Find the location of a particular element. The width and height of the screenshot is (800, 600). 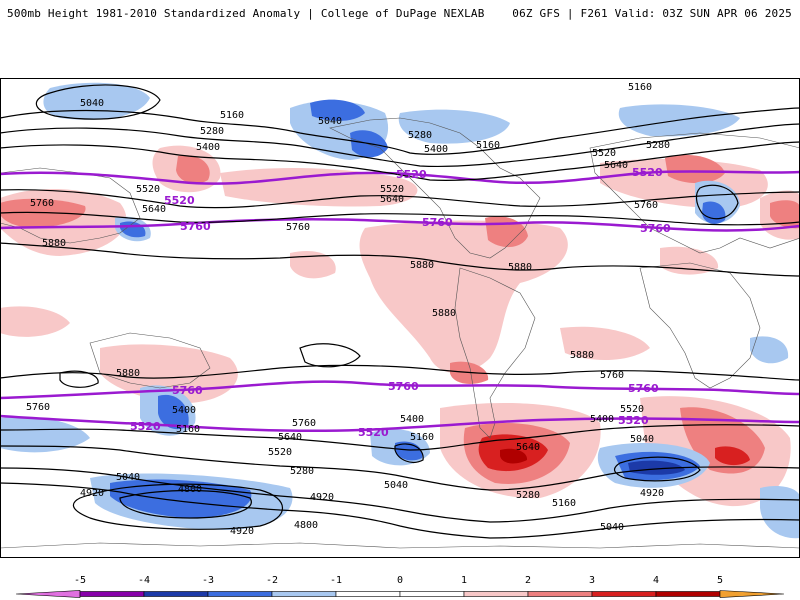

height-contour-low-pacific is located at coordinates (657, 469).